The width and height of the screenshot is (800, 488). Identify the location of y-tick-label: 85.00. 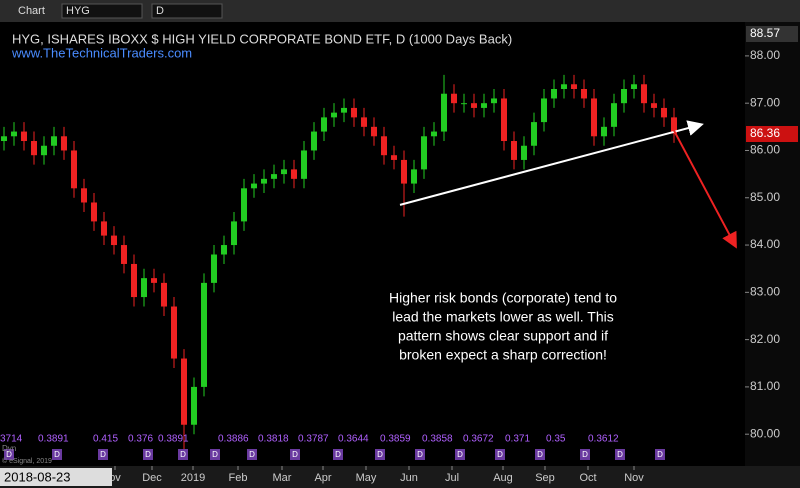
(765, 197).